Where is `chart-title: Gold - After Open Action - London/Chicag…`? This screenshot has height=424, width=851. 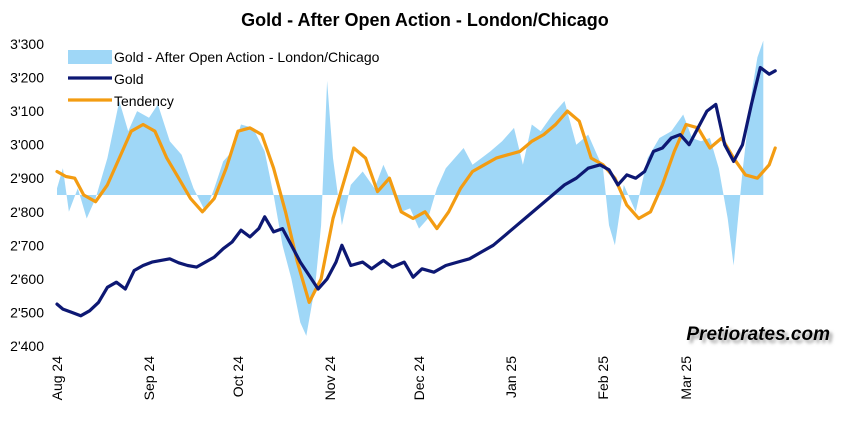 chart-title: Gold - After Open Action - London/Chicag… is located at coordinates (425, 20).